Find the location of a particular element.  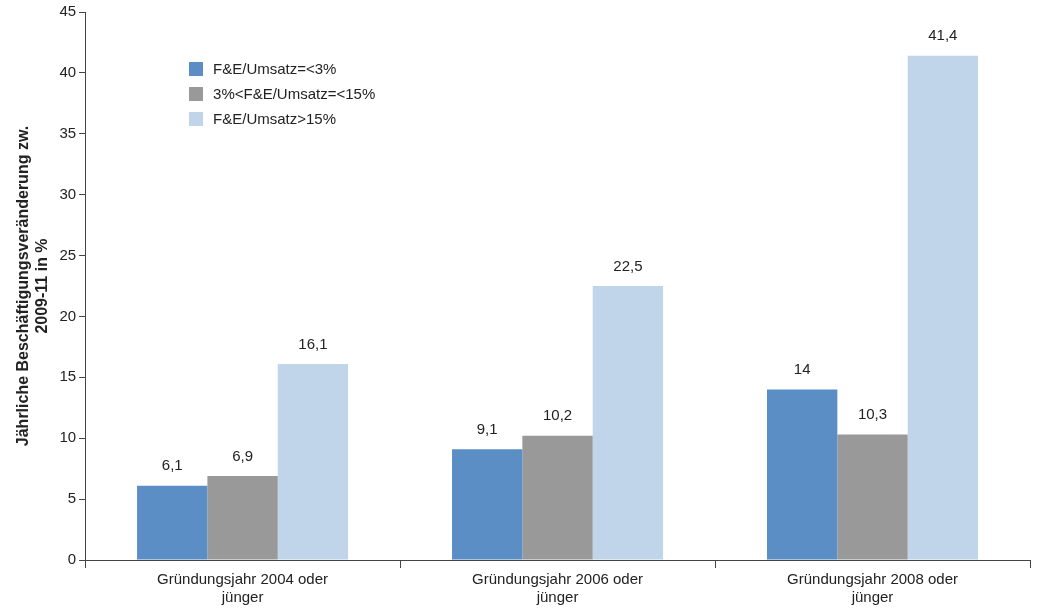

legend-label: F&E/Umsatz=<3% is located at coordinates (275, 68).